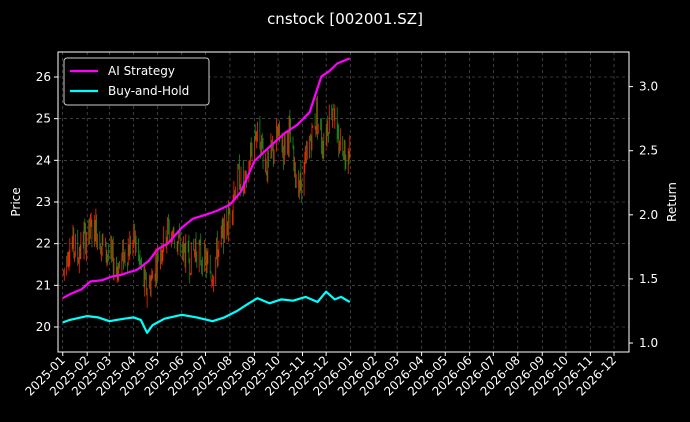 The height and width of the screenshot is (422, 690). Describe the element at coordinates (43, 202) in the screenshot. I see `price-tick-label: 23` at that location.